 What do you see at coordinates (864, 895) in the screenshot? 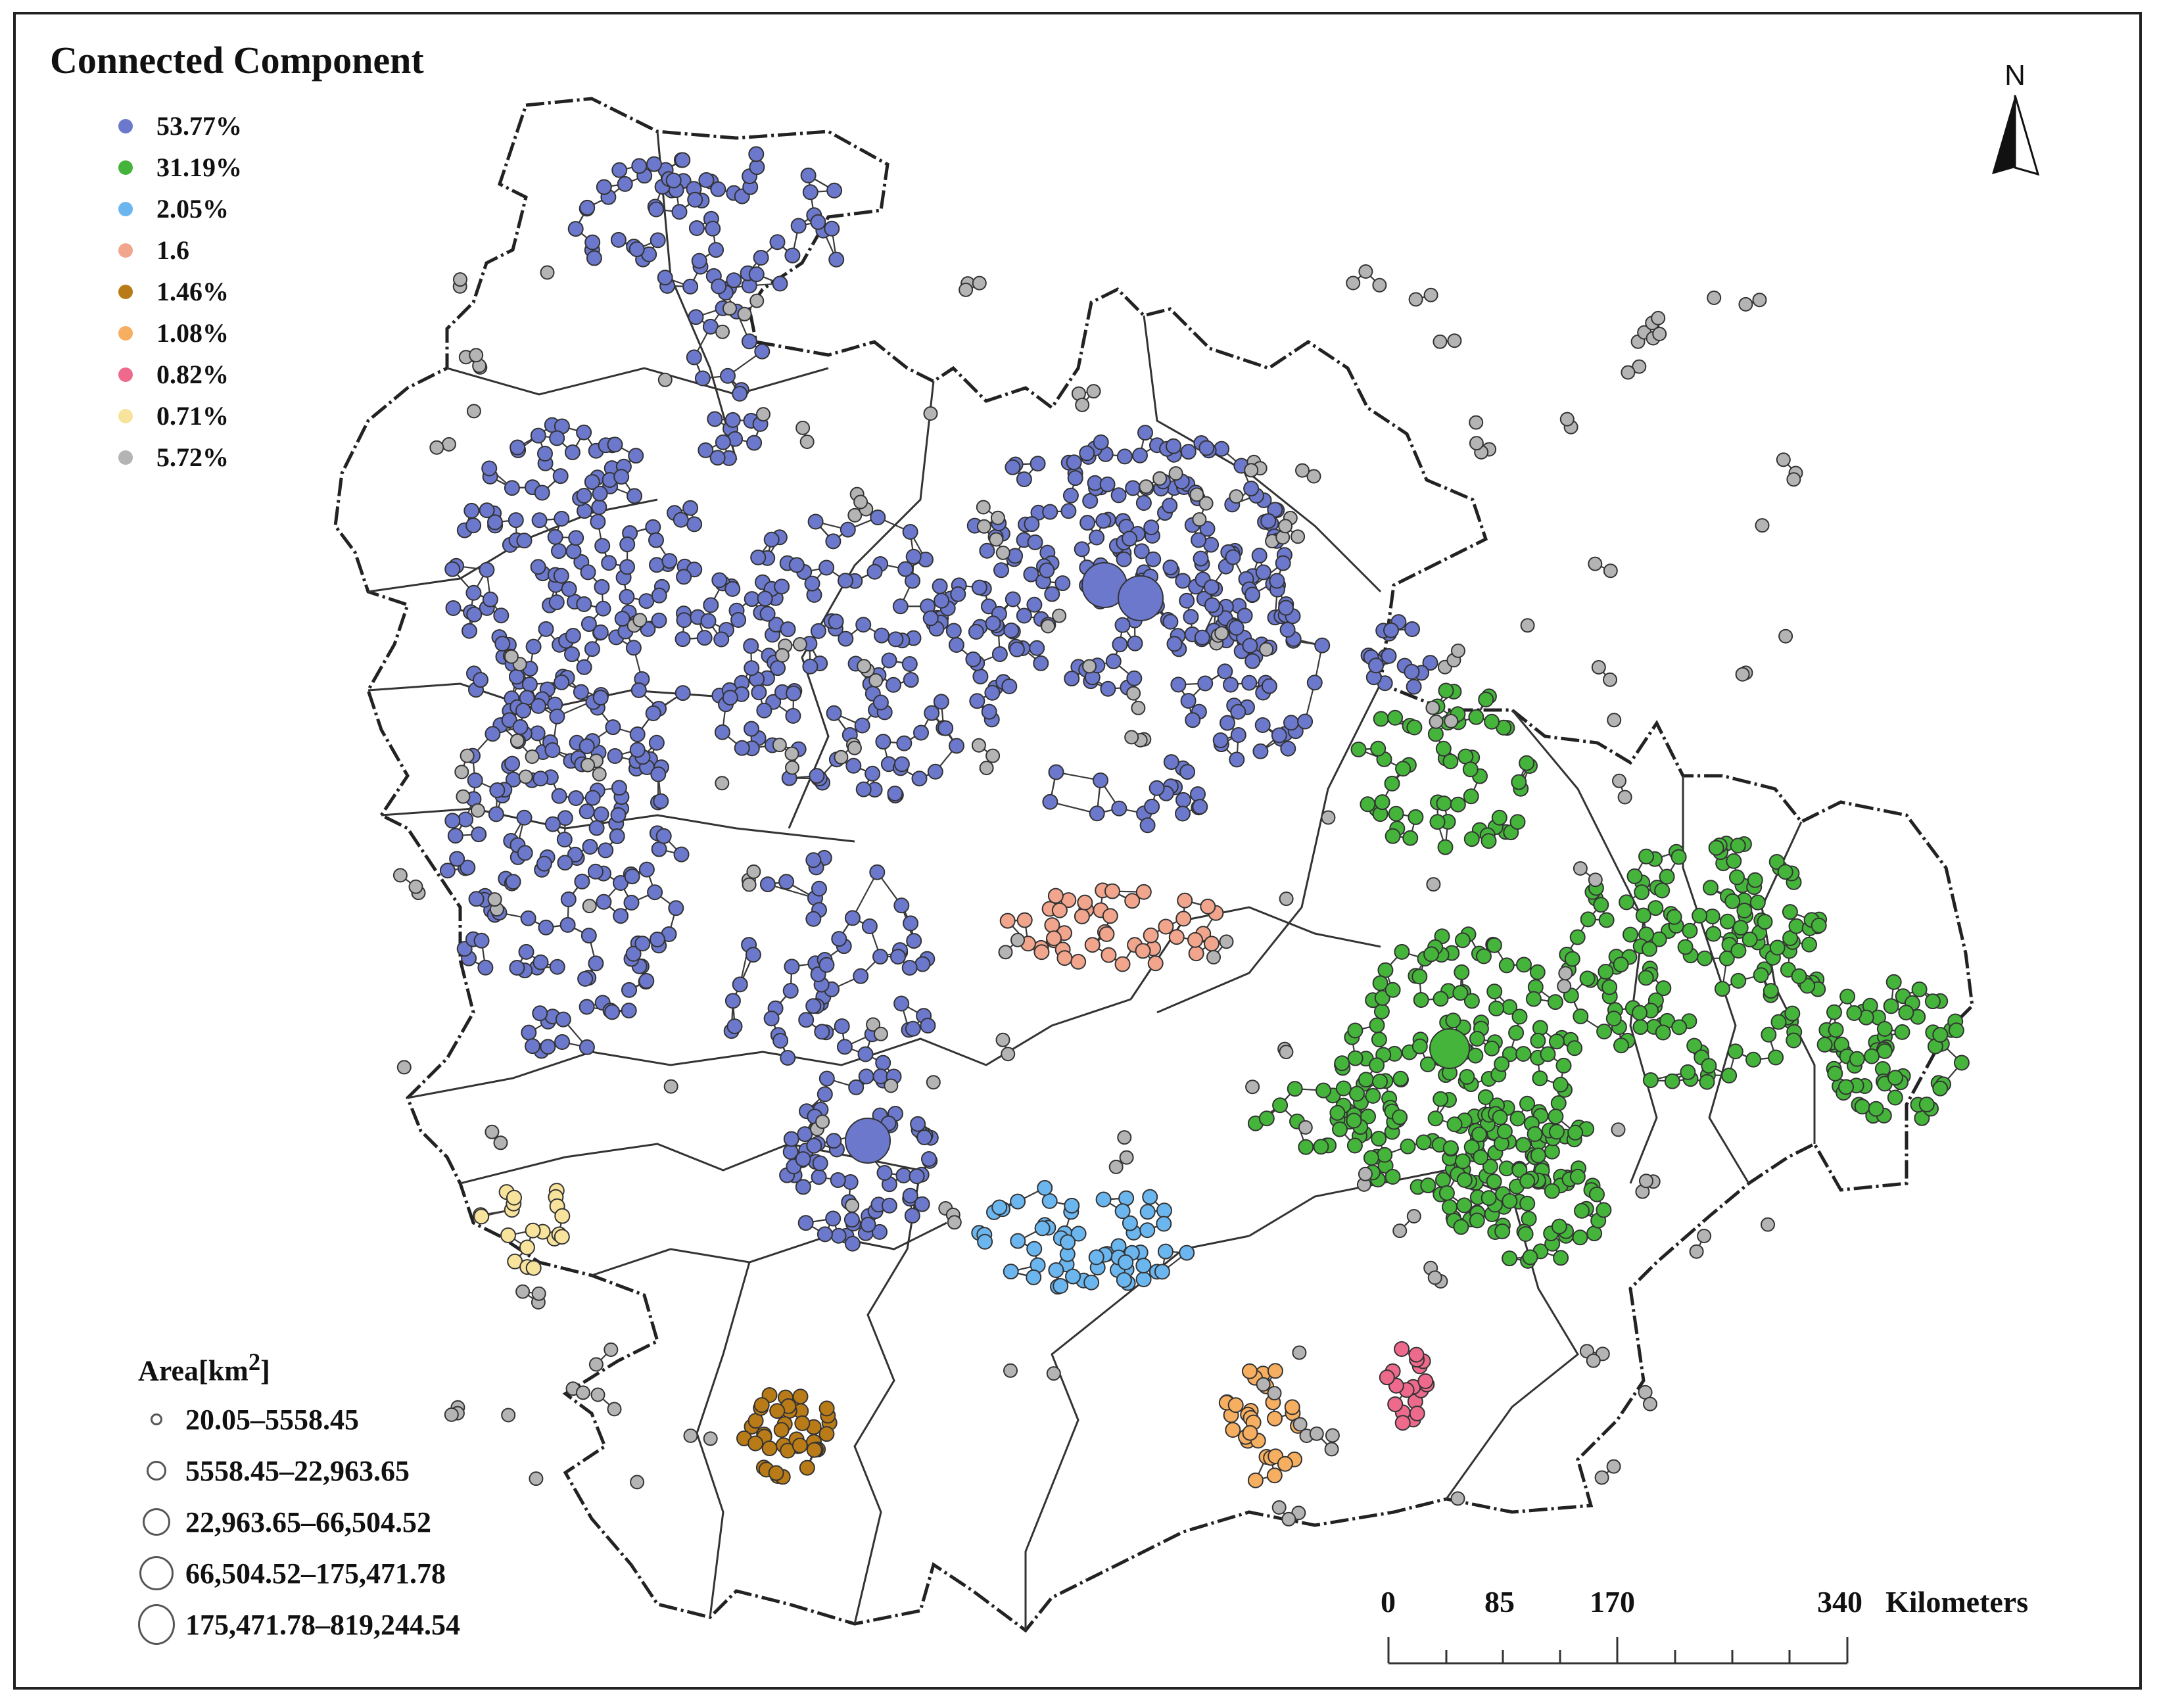
I see `network-edge` at bounding box center [864, 895].